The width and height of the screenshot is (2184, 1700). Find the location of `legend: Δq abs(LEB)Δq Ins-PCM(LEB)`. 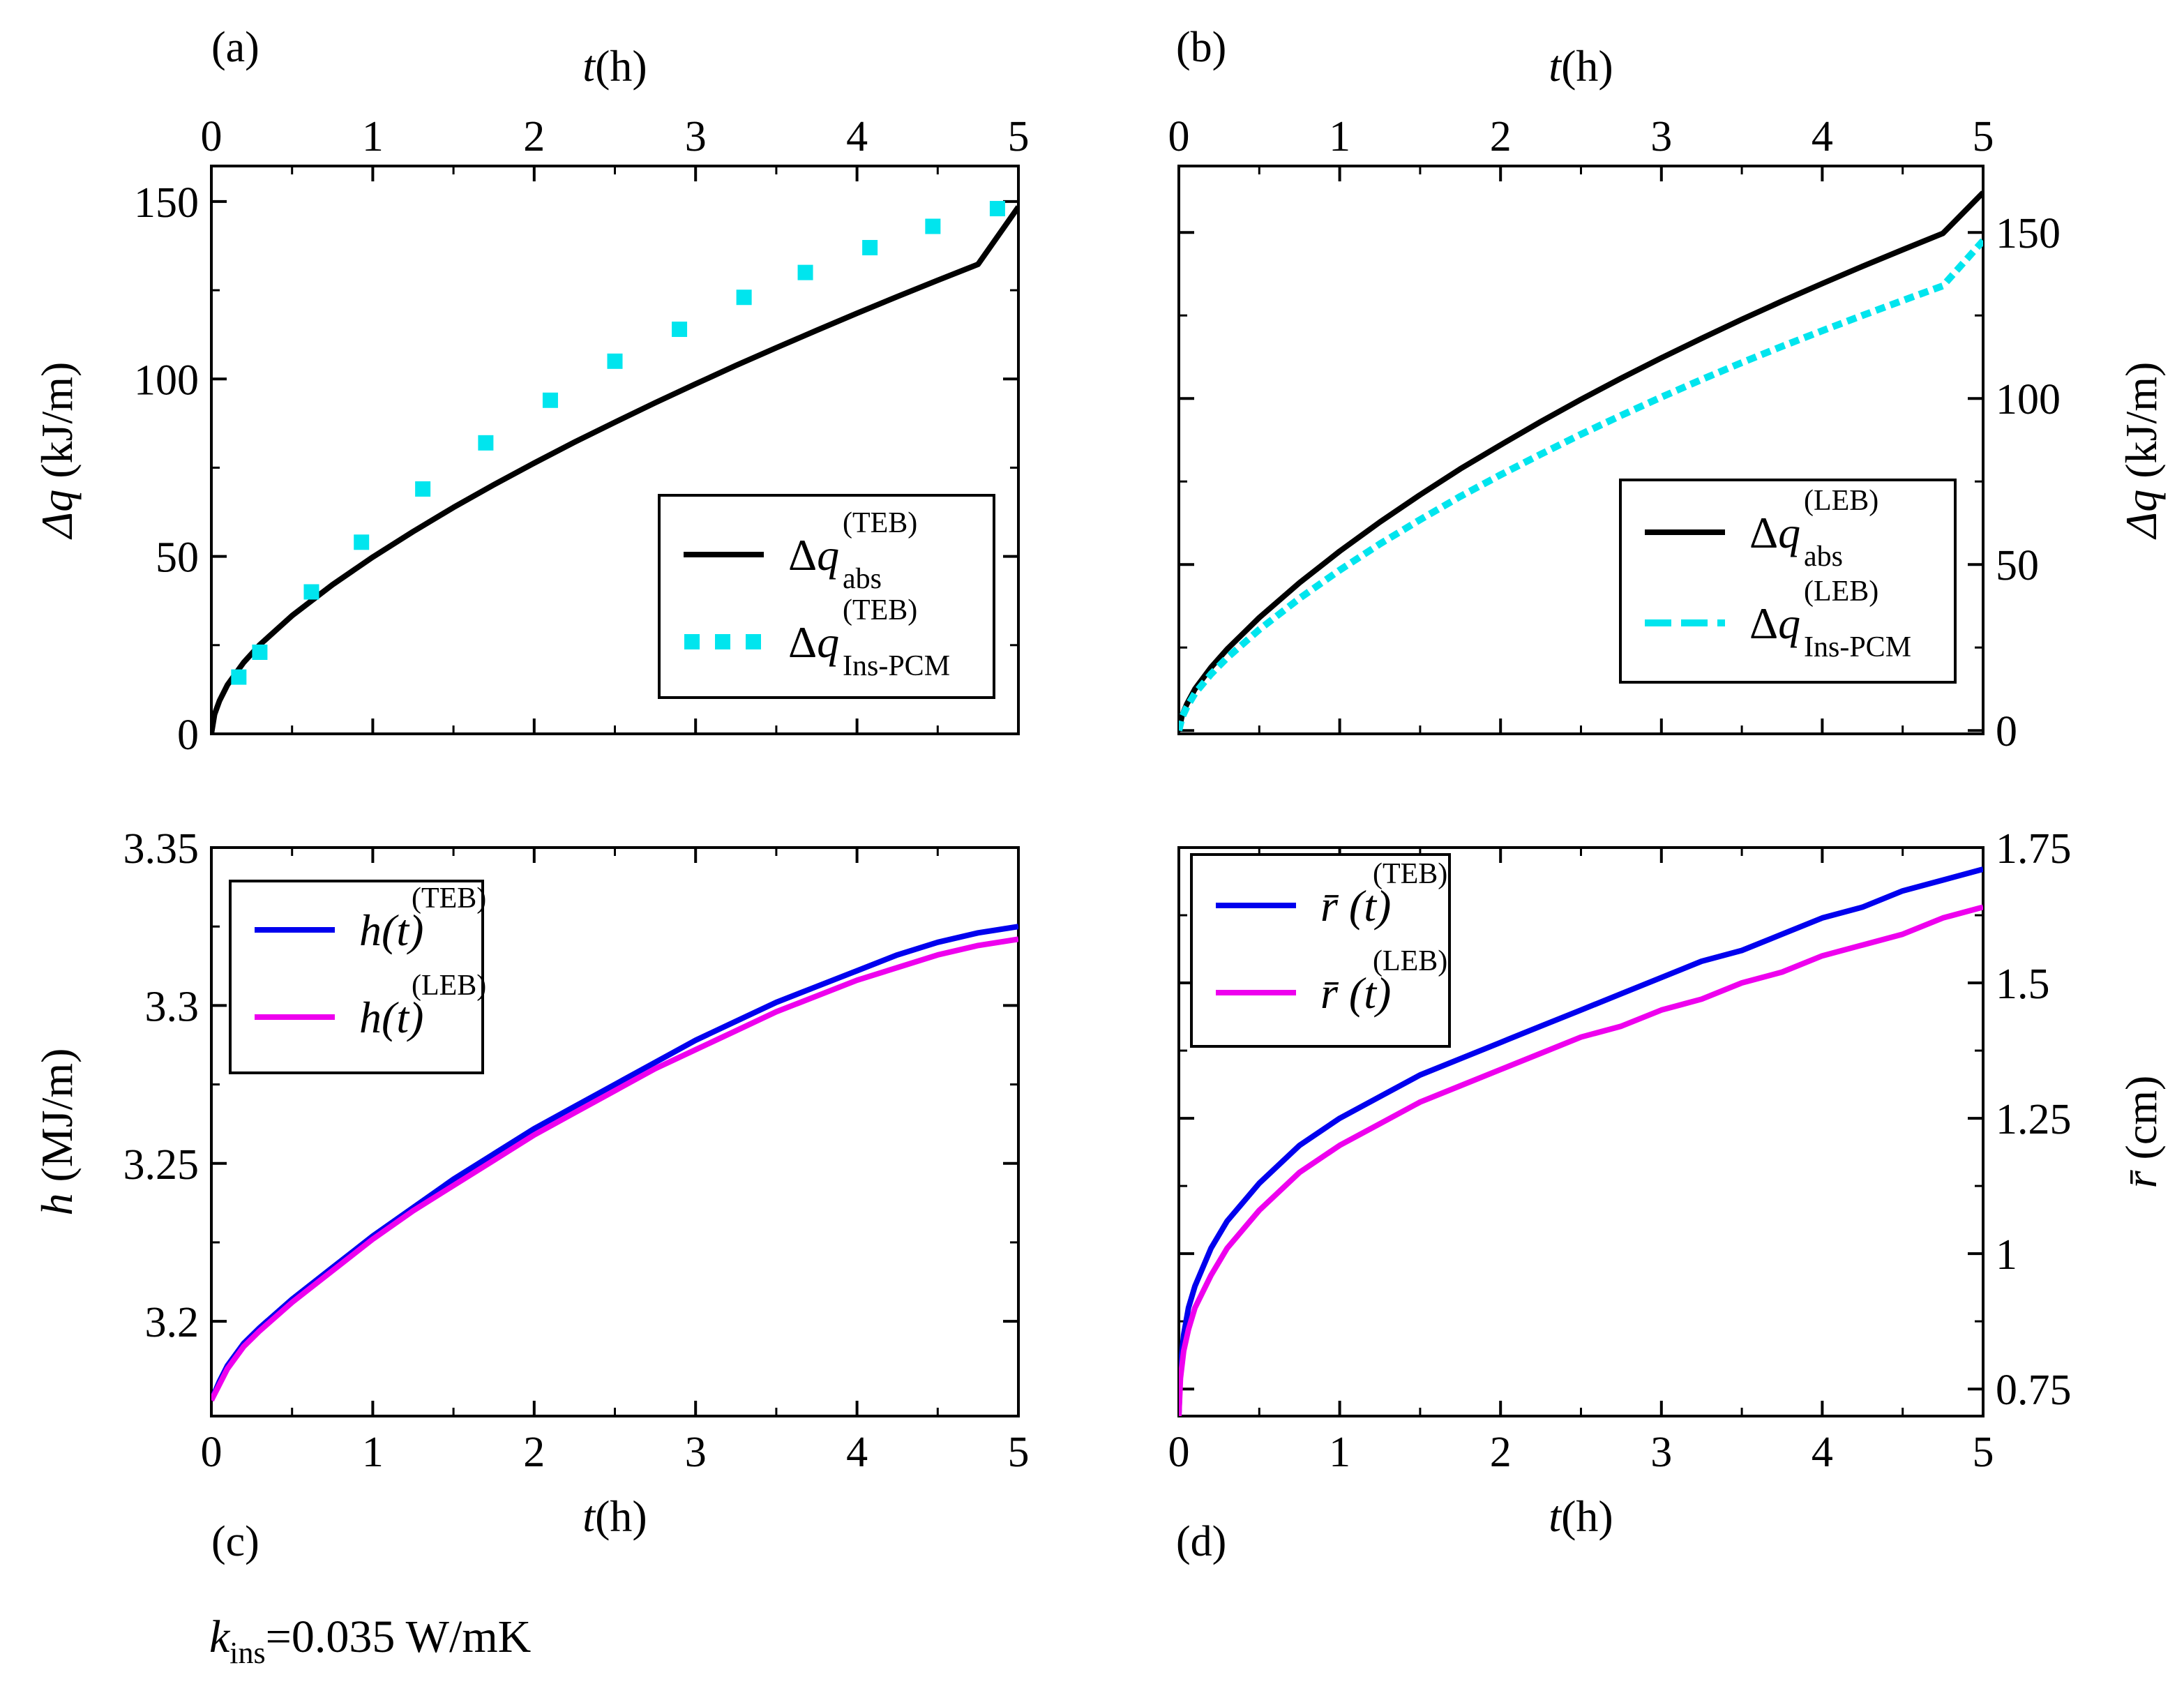

legend: Δq abs(LEB)Δq Ins-PCM(LEB) is located at coordinates (1788, 581).